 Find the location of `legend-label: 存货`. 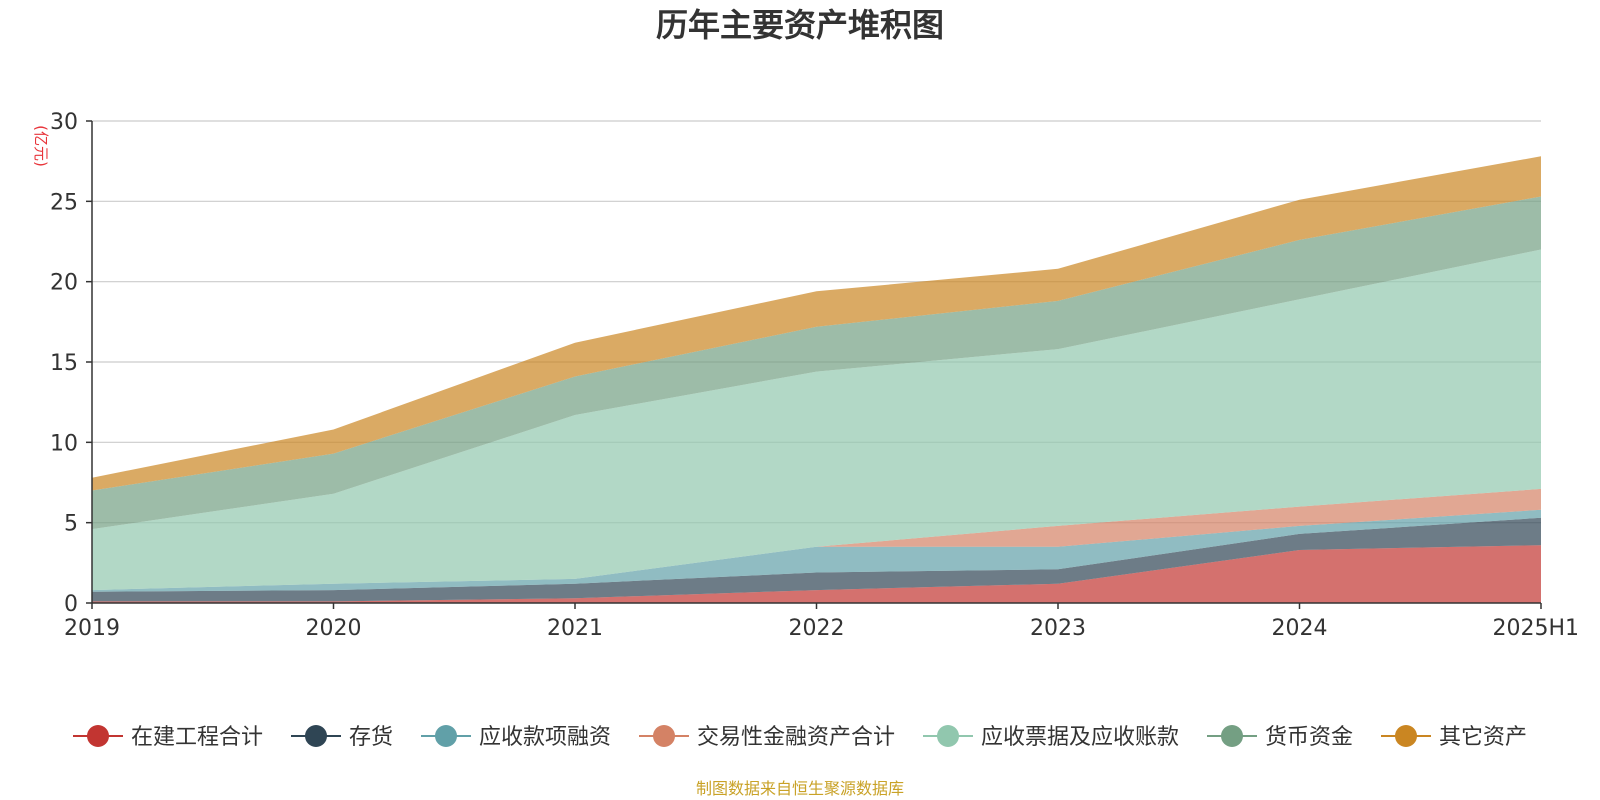

legend-label: 存货 is located at coordinates (371, 737).